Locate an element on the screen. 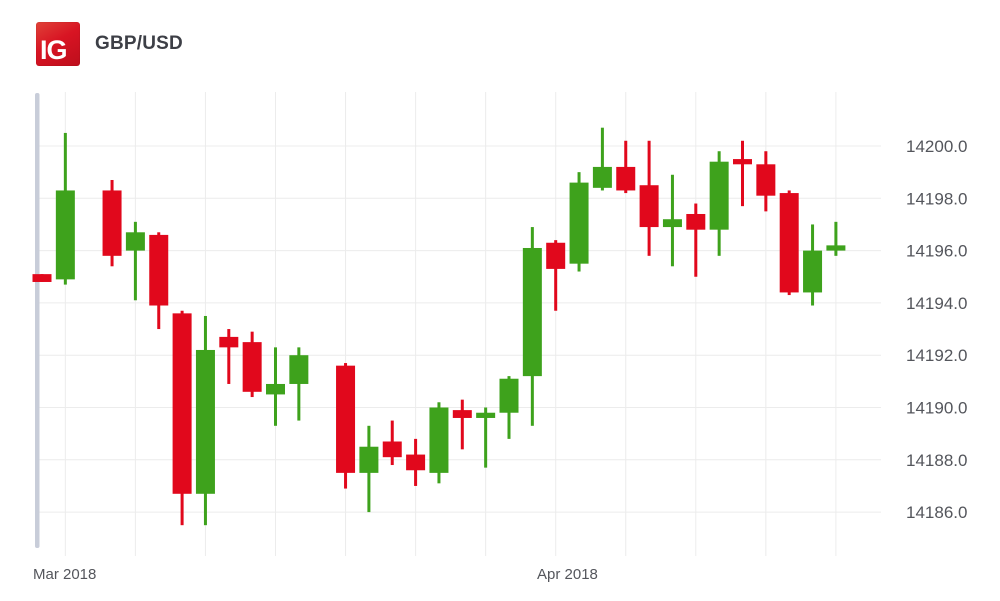 This screenshot has width=1000, height=601. y-axis-label: 14198.0 is located at coordinates (936, 198).